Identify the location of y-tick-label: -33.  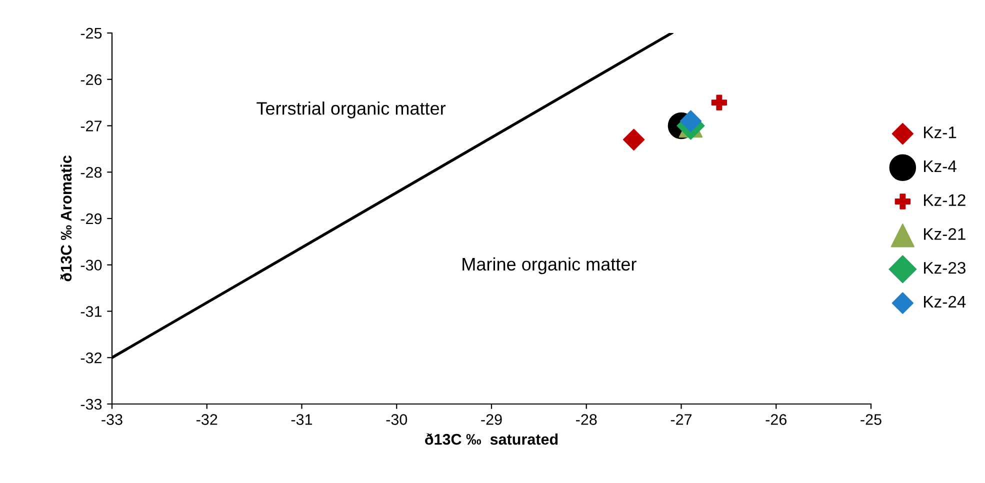
(91, 404).